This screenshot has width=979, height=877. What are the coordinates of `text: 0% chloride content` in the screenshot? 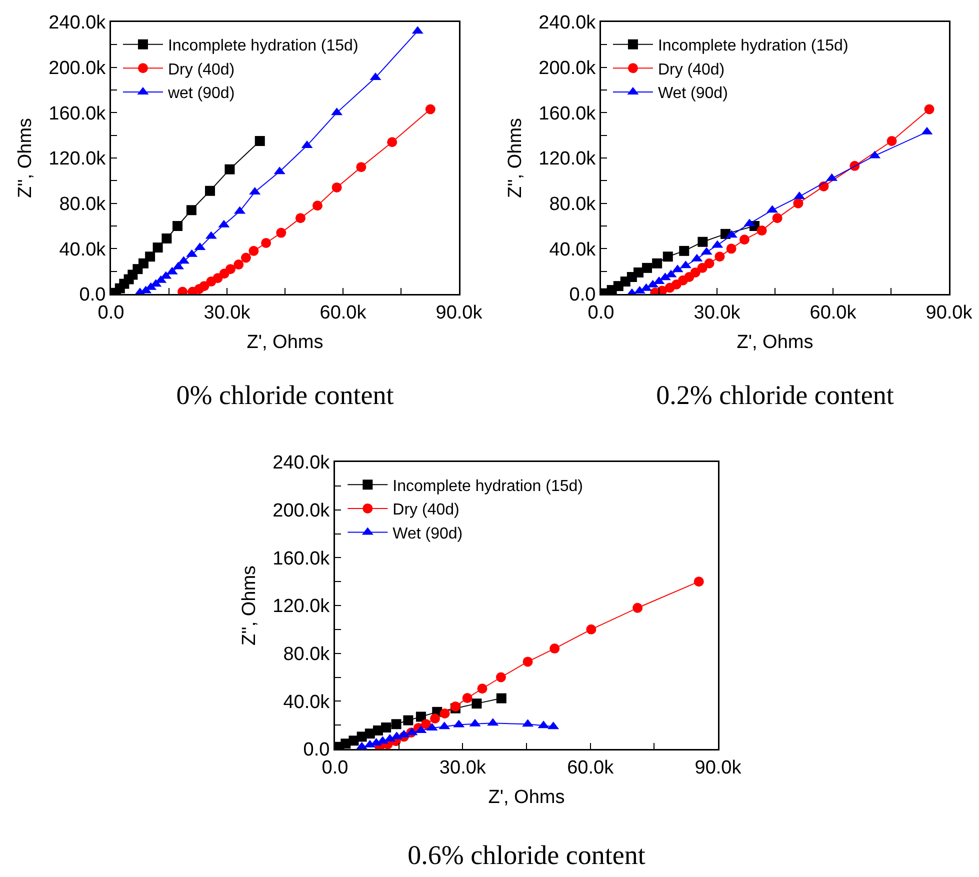 It's located at (285, 395).